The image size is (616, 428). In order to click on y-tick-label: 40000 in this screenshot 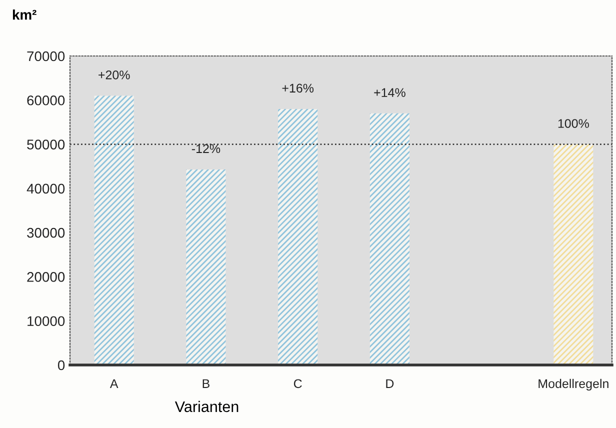, I will do `click(45, 189)`.